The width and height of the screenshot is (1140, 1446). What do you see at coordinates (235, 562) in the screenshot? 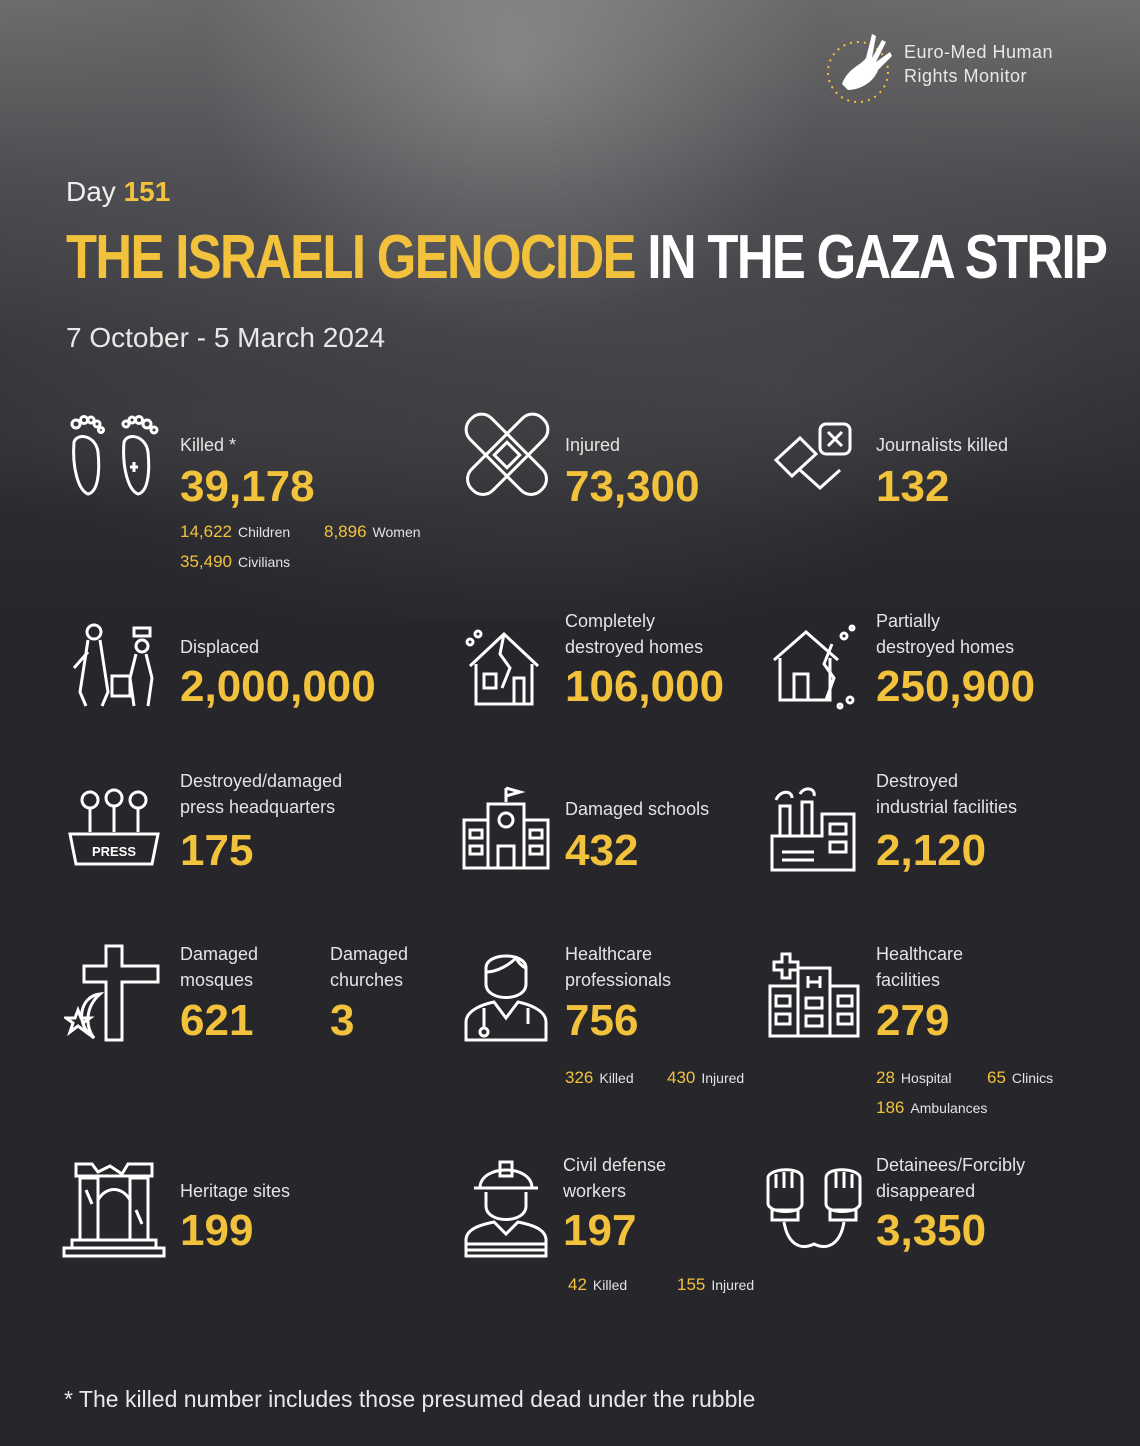
I see `killed-civilians: 35,490 Civilians` at bounding box center [235, 562].